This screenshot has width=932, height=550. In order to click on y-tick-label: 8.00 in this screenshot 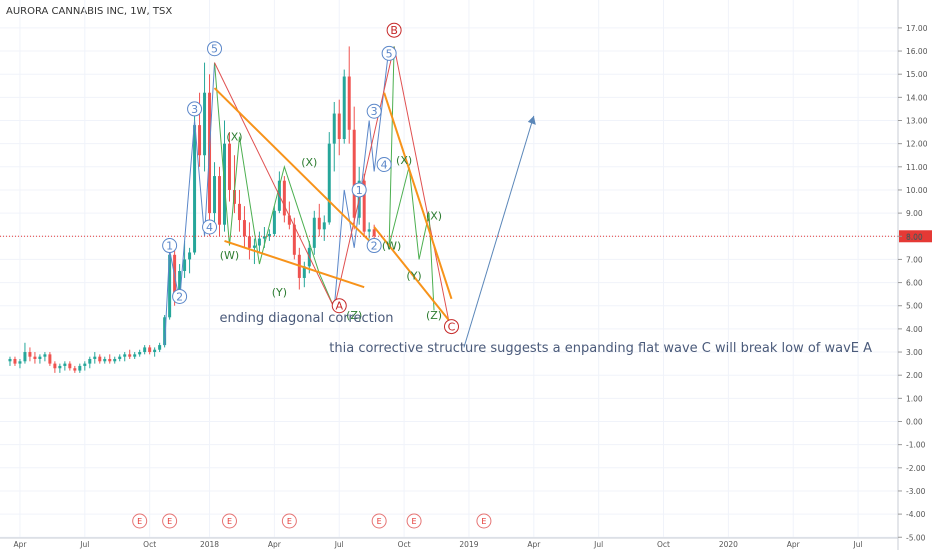, I will do `click(914, 236)`.